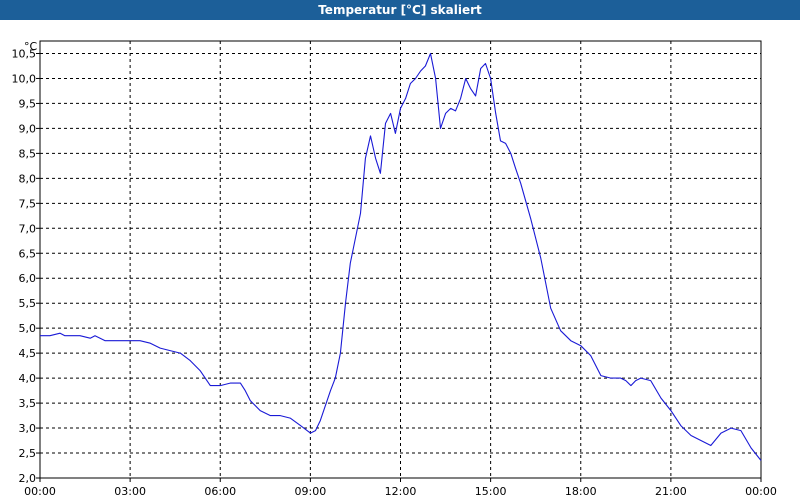  I want to click on x-tick-time-label: 09:00, so click(311, 491).